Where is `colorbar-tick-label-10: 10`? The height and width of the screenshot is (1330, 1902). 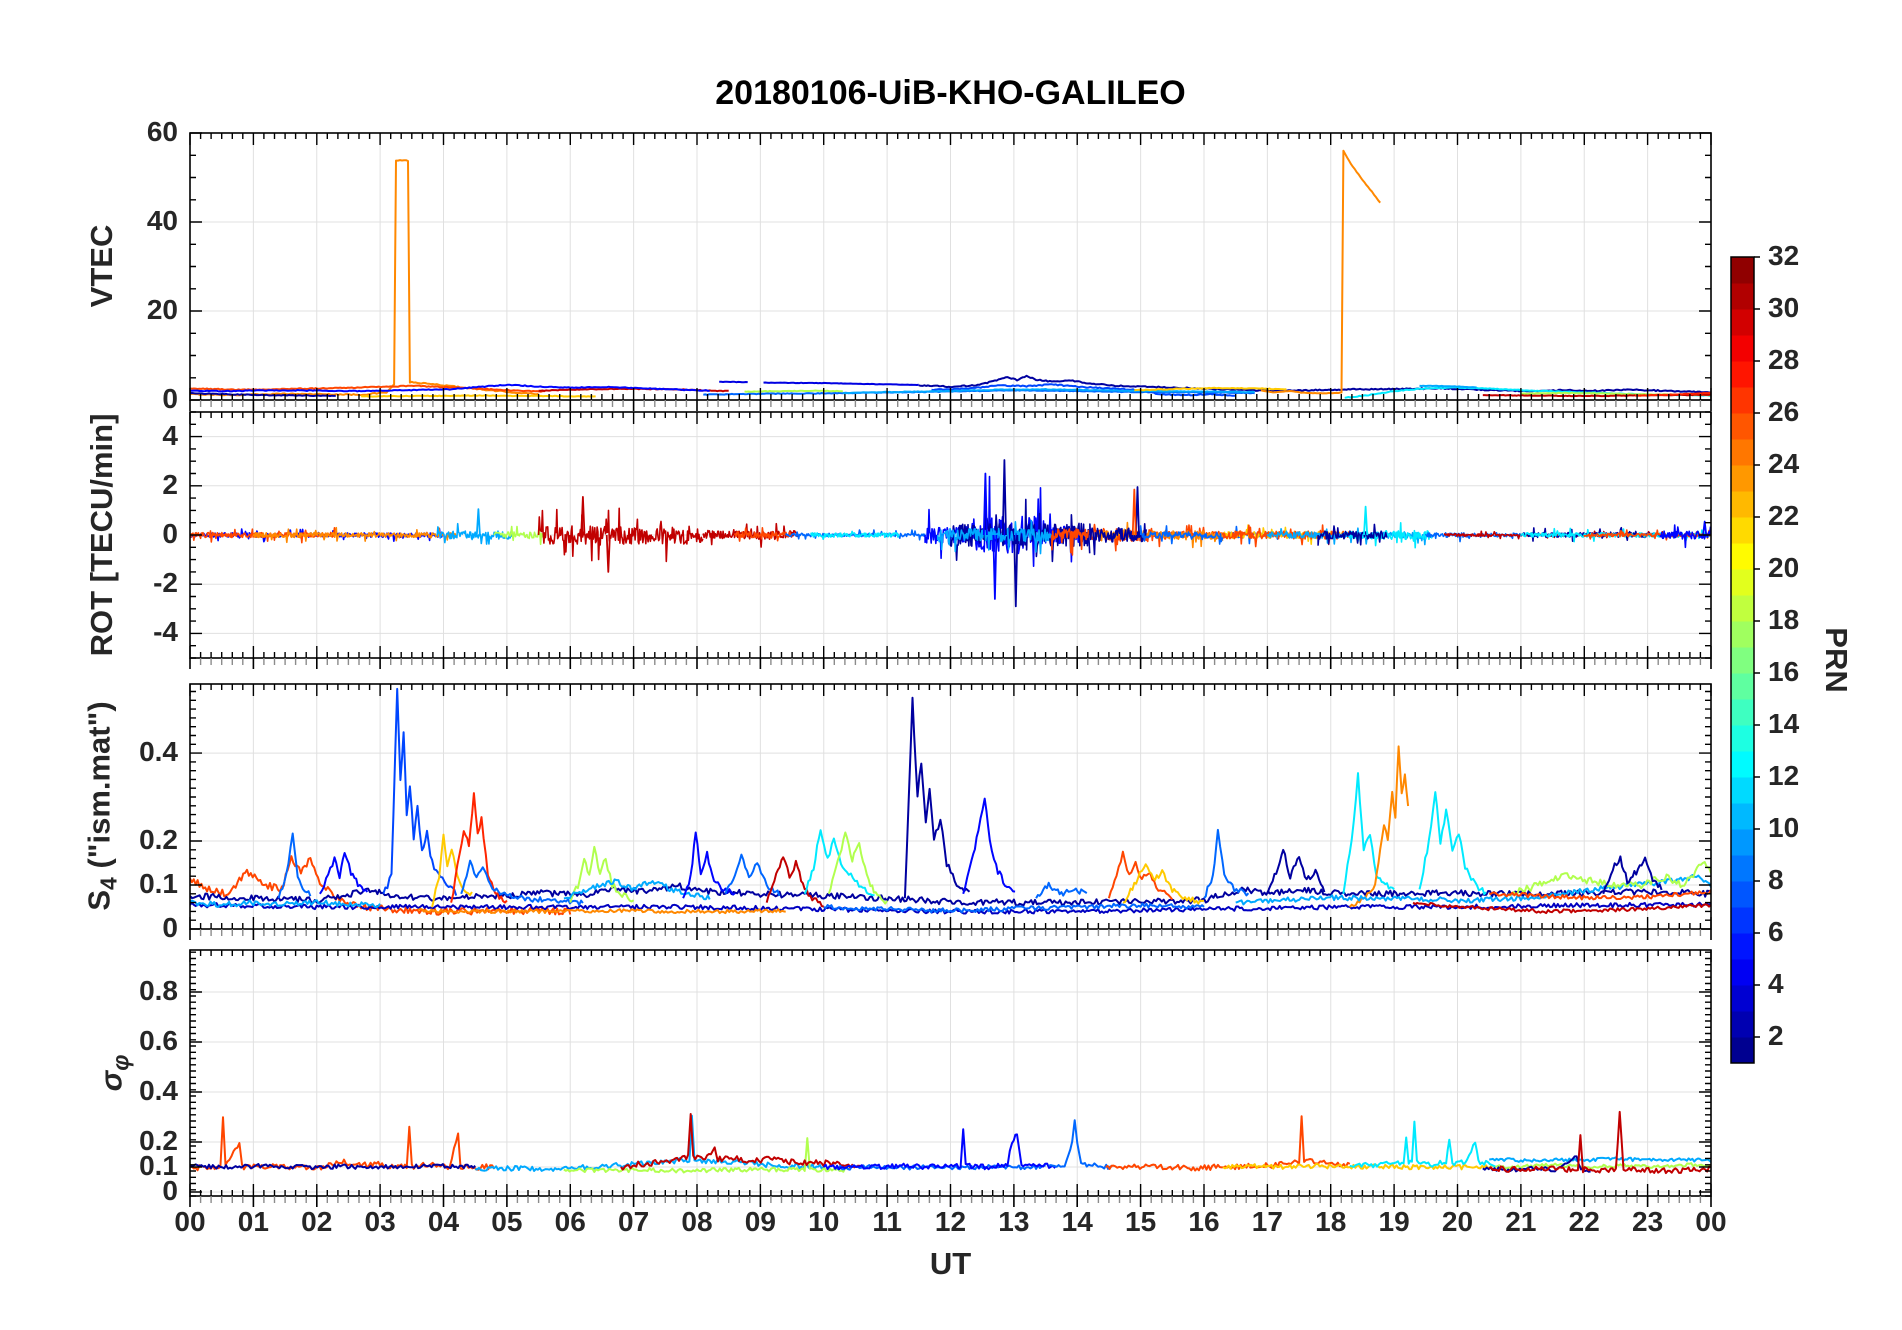 colorbar-tick-label-10: 10 is located at coordinates (1784, 827).